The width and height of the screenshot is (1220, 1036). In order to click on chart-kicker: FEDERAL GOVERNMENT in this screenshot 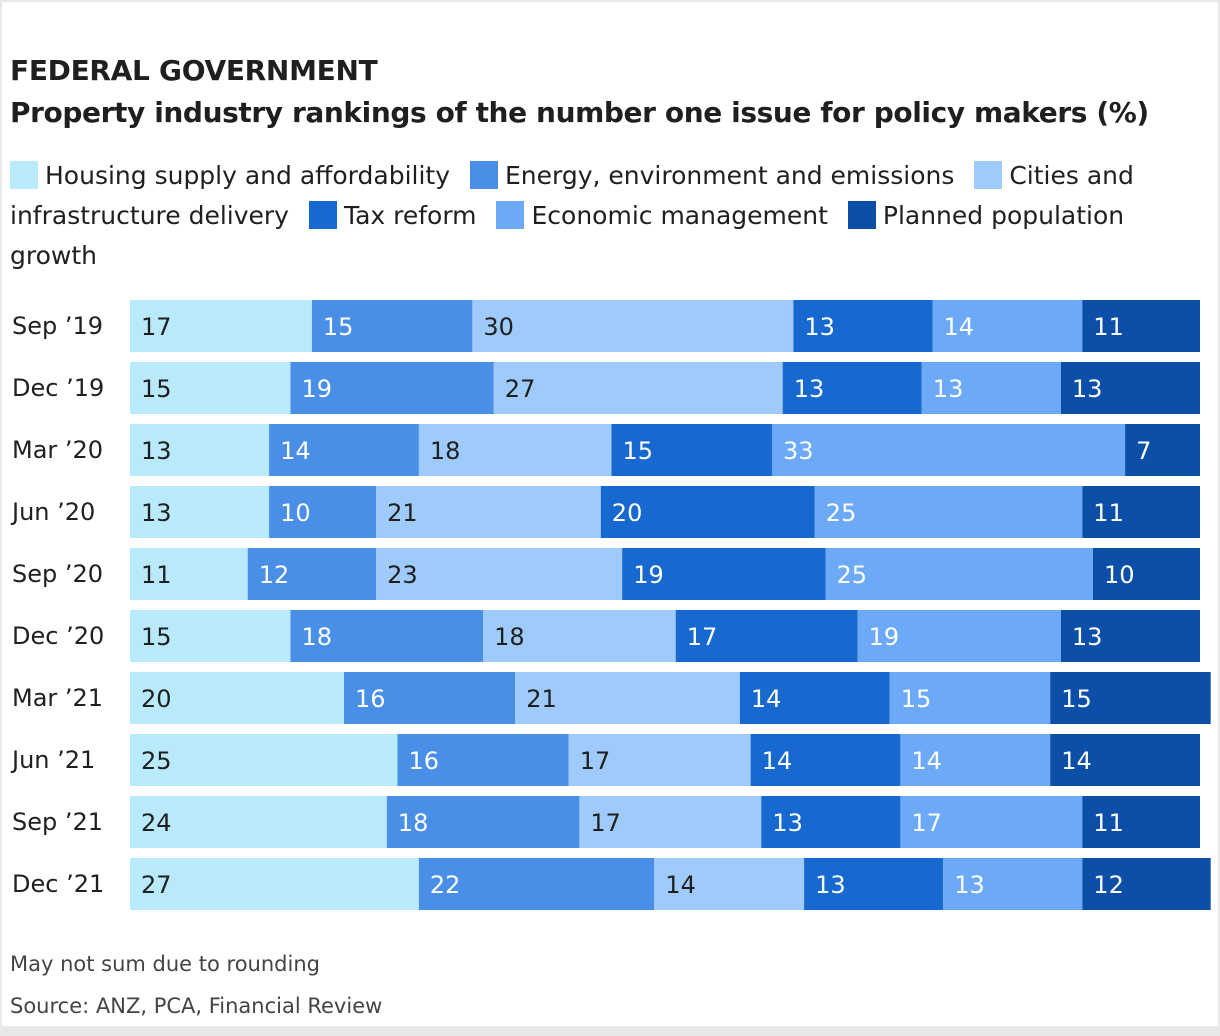, I will do `click(194, 70)`.